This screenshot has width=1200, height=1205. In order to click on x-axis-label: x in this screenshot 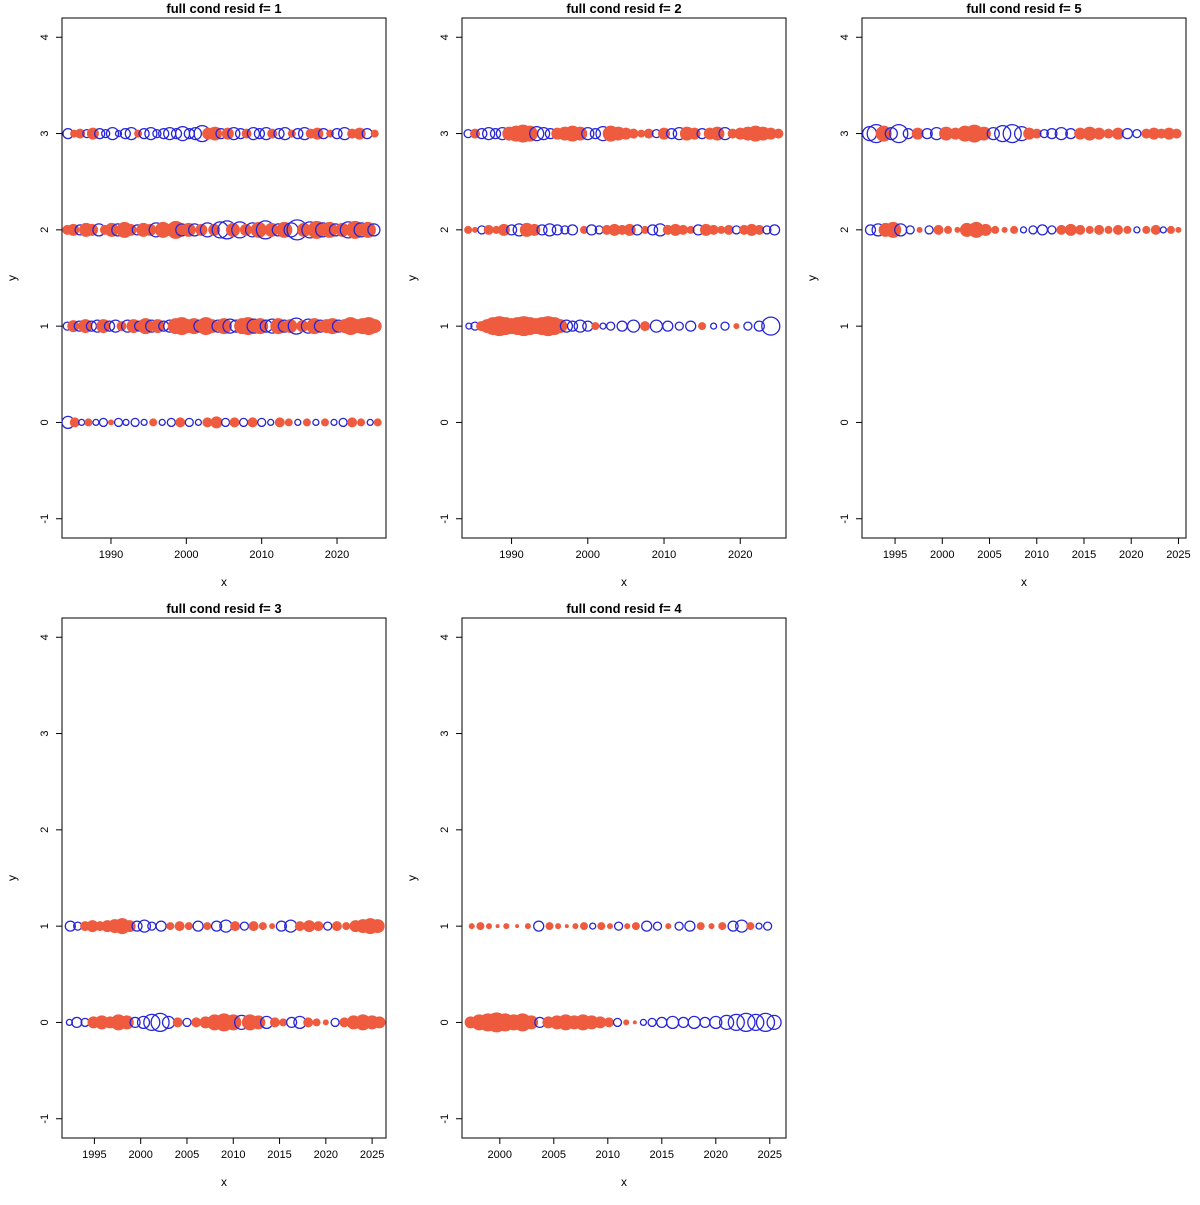, I will do `click(624, 582)`.